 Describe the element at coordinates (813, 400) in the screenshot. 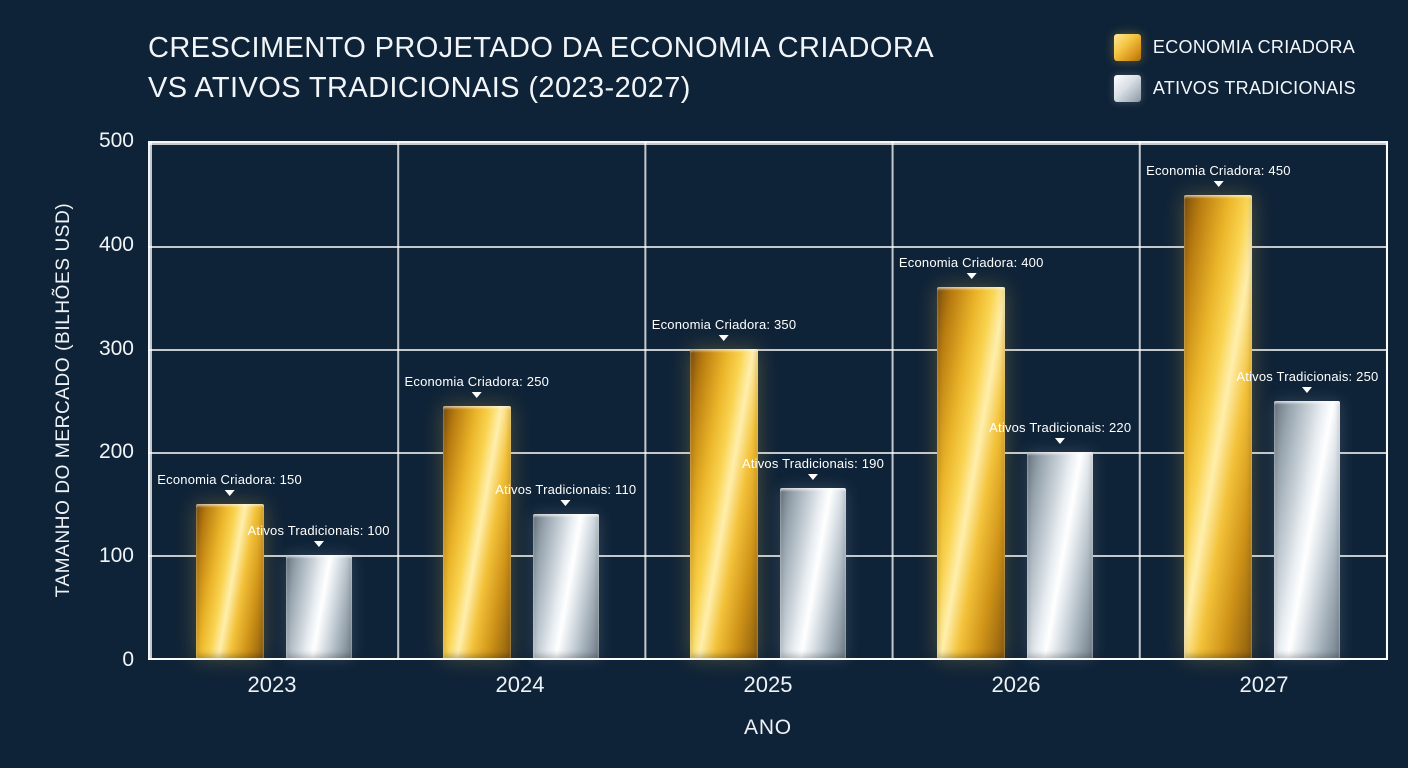

I see `bar-slot-ativos-tradicionais-2025: Ativos Tradicionais: 190` at that location.